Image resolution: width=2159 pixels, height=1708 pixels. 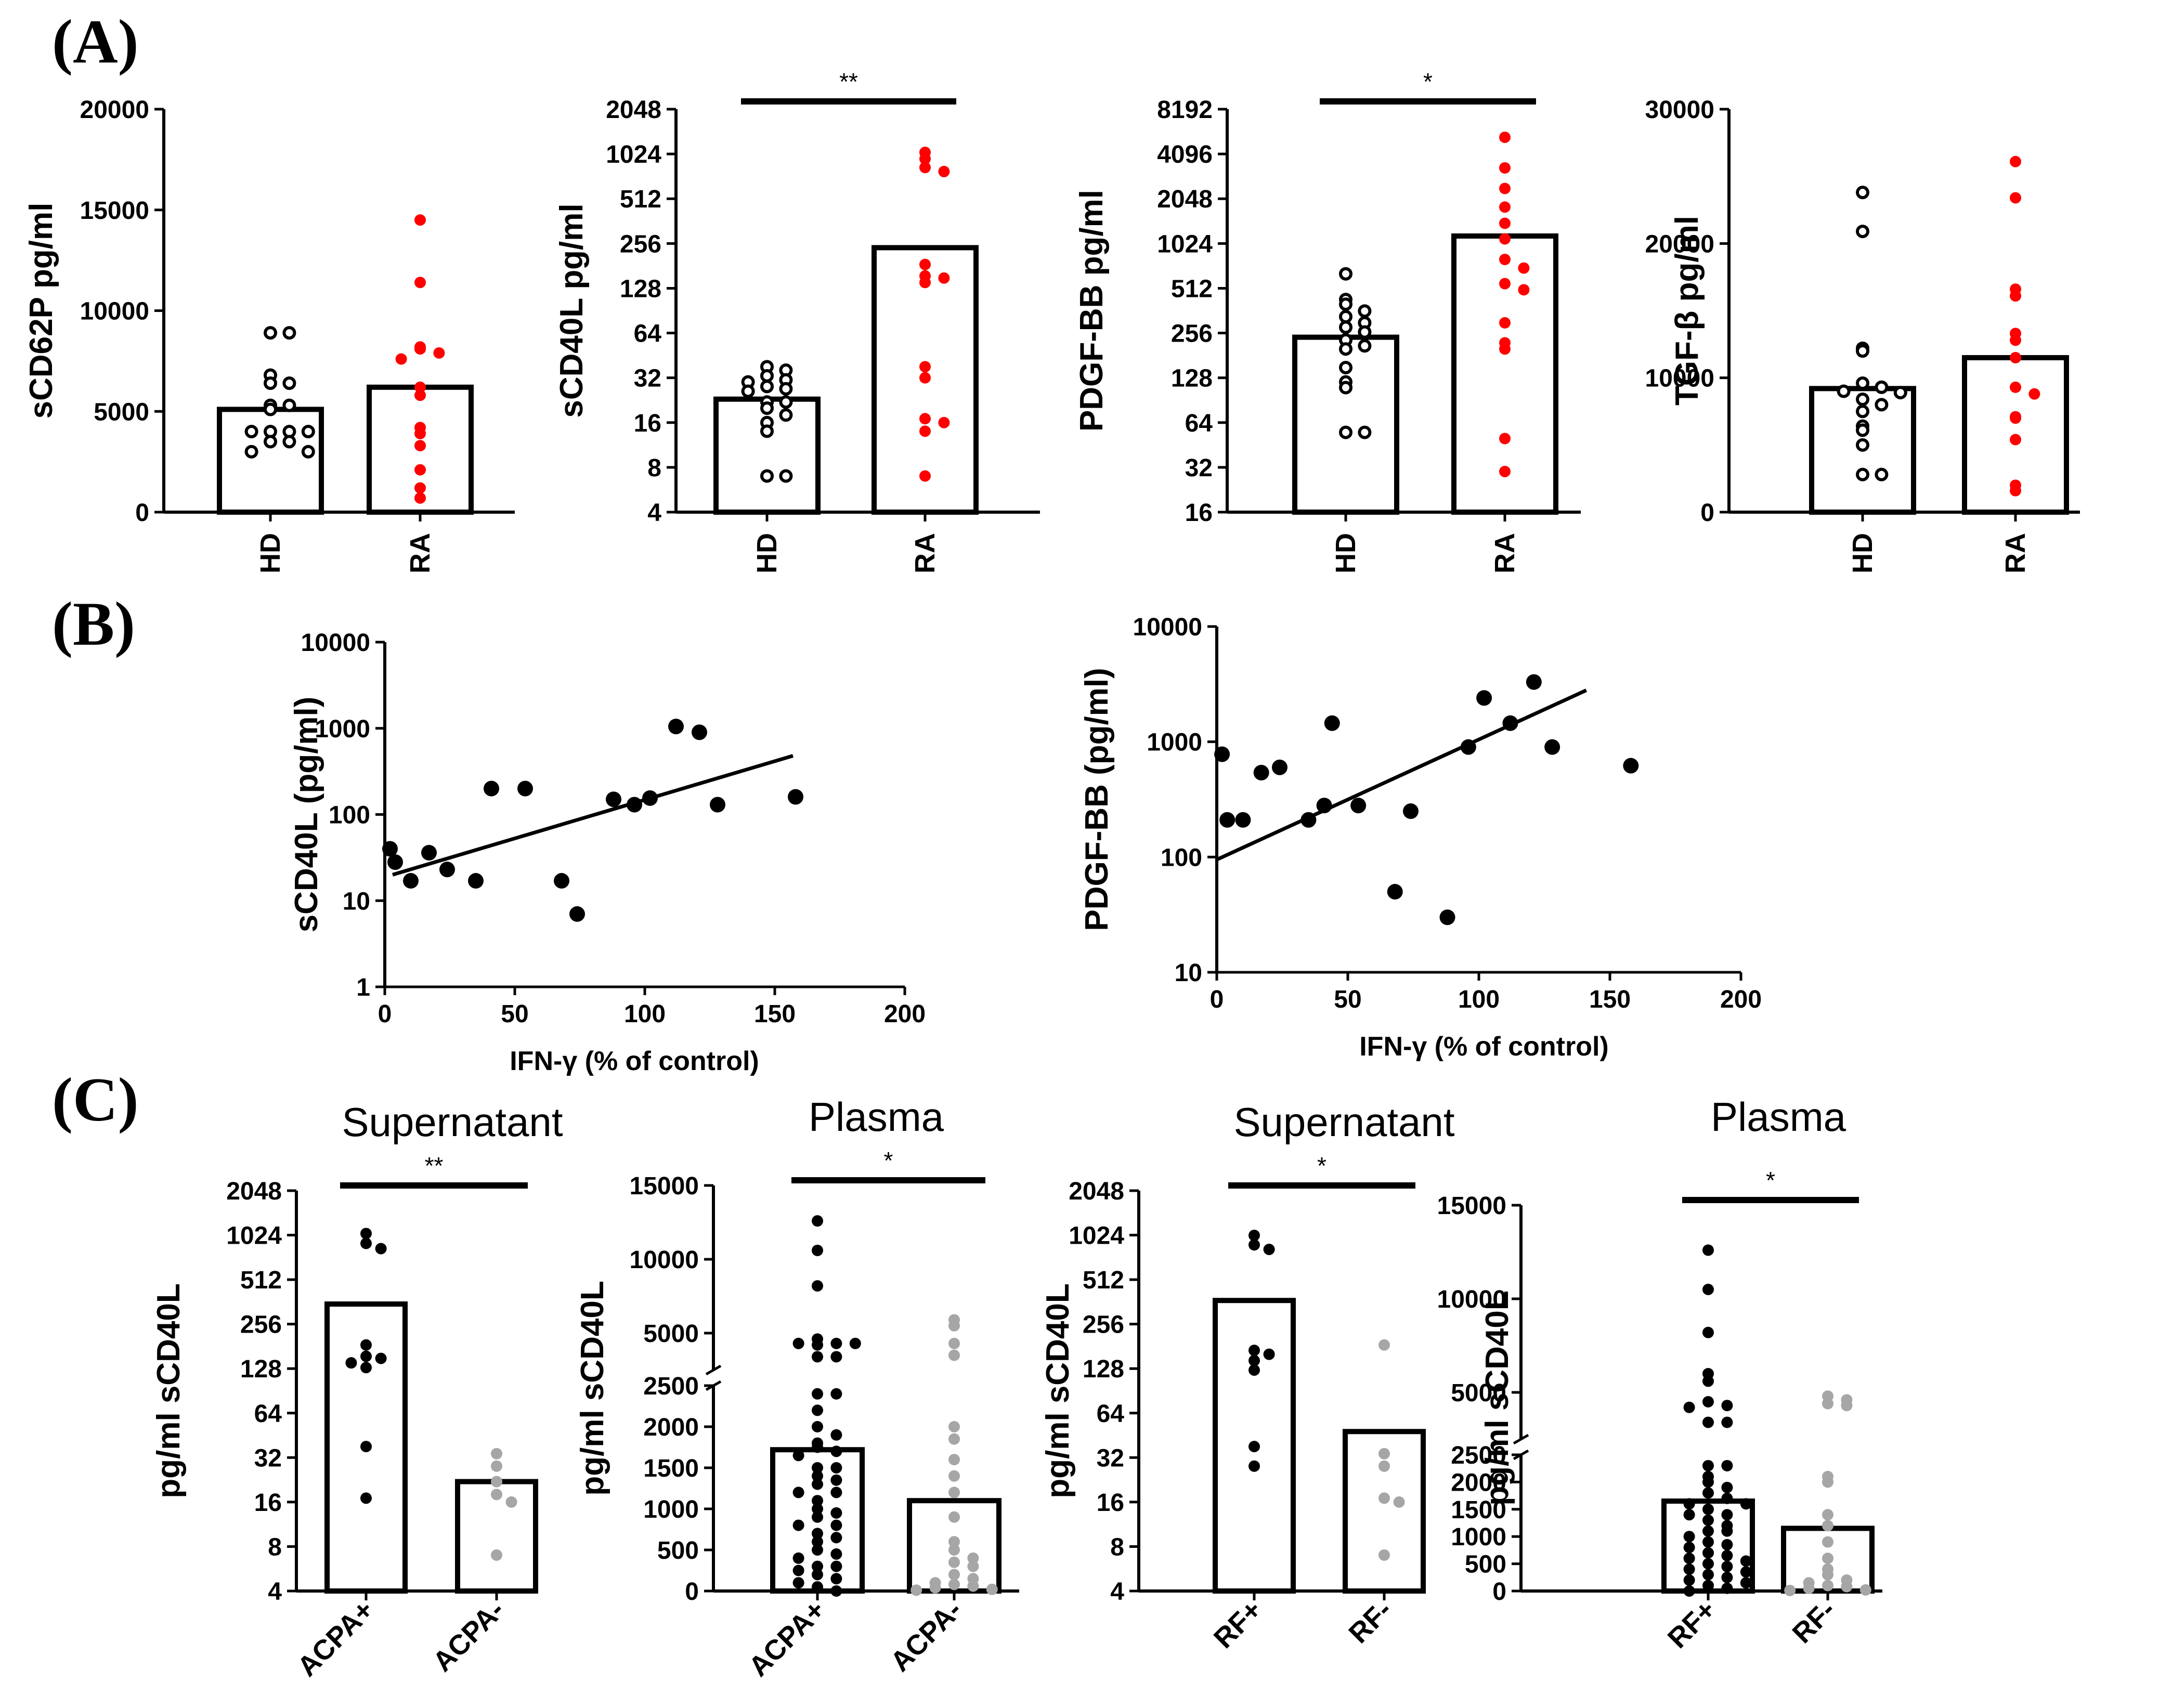 I want to click on y-tick-label: 128, so click(x=641, y=289).